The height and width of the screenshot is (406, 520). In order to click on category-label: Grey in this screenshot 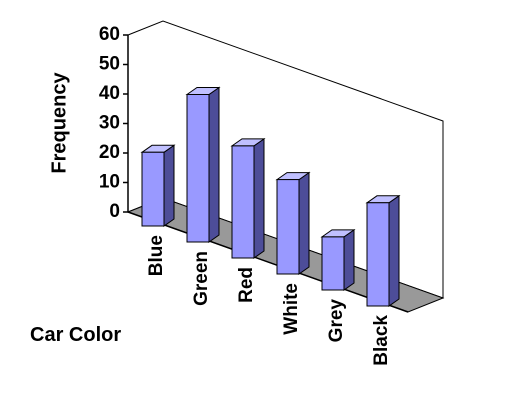, I will do `click(336, 321)`.